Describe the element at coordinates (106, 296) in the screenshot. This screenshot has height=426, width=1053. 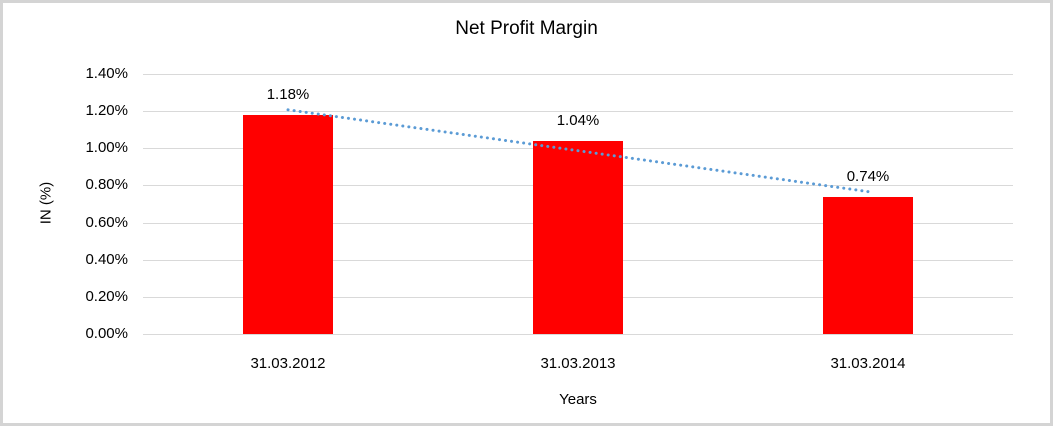
I see `y-tick-label: 0.20%` at that location.